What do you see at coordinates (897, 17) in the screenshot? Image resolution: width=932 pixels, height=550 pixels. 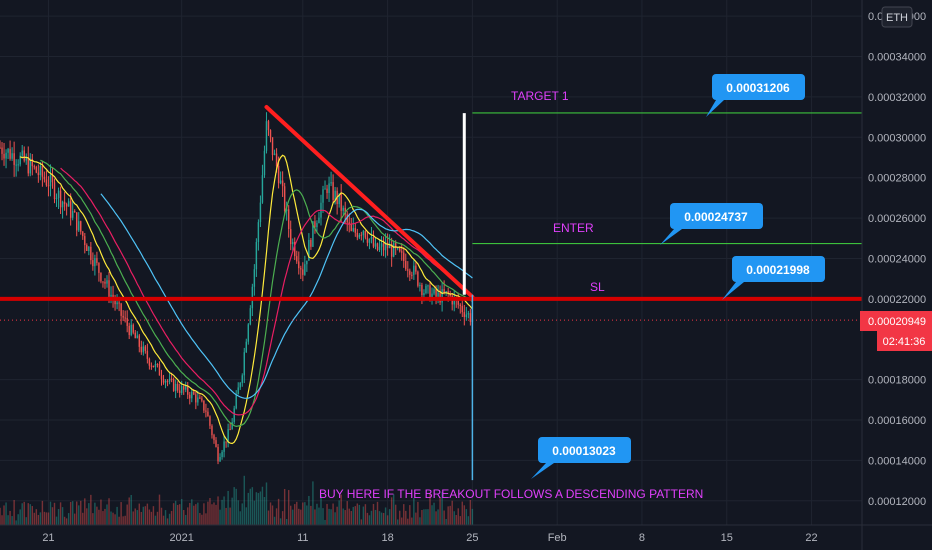 I see `symbol-badge: ETH` at bounding box center [897, 17].